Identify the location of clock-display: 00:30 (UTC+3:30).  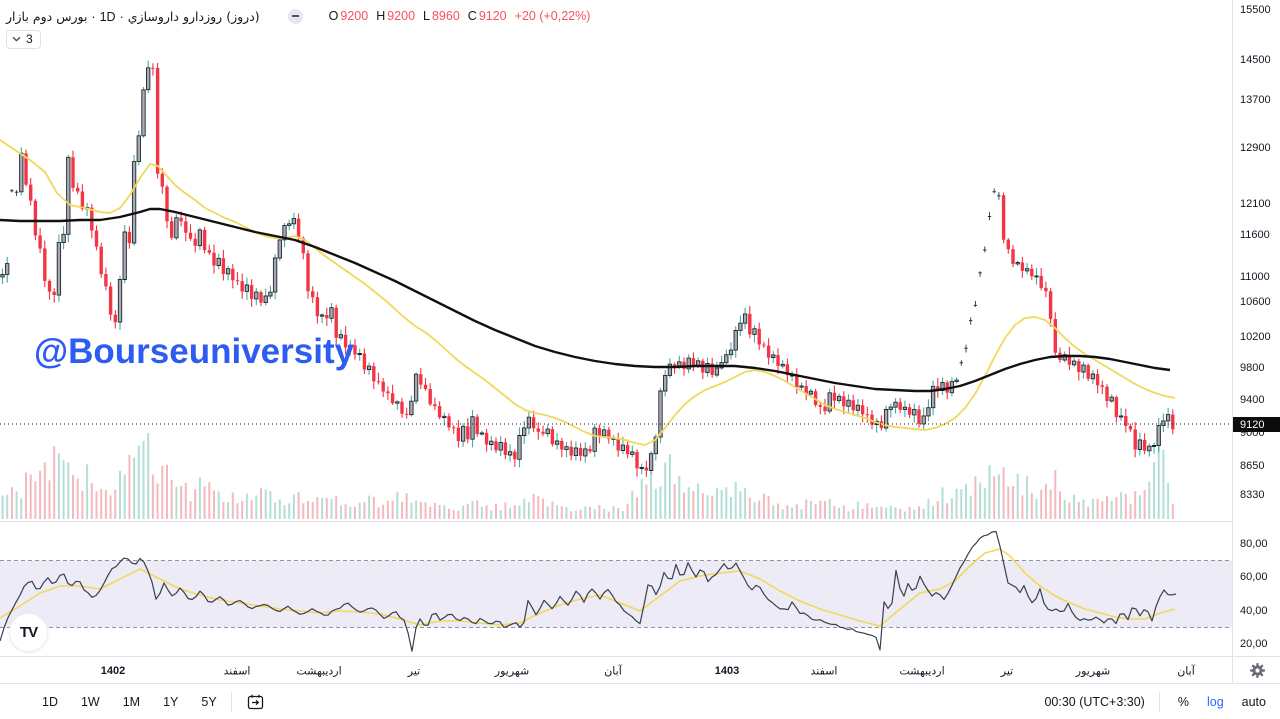
(1094, 702).